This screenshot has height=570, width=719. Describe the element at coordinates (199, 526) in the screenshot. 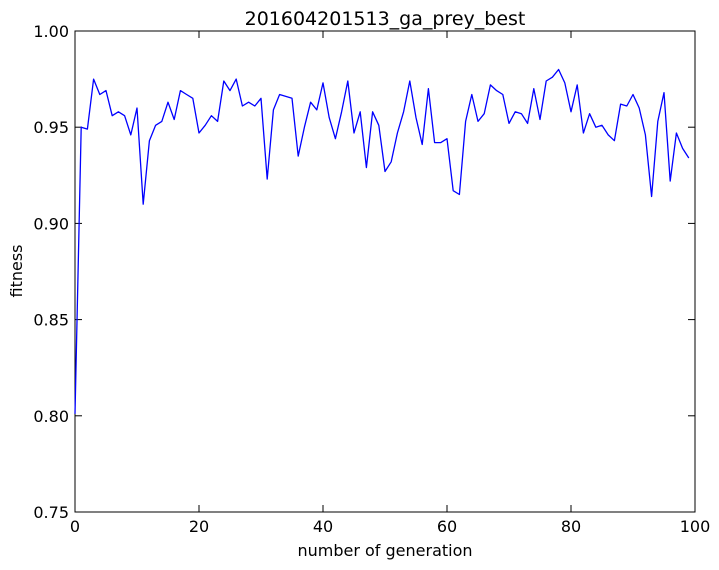

I see `x-tick-label: 20` at that location.